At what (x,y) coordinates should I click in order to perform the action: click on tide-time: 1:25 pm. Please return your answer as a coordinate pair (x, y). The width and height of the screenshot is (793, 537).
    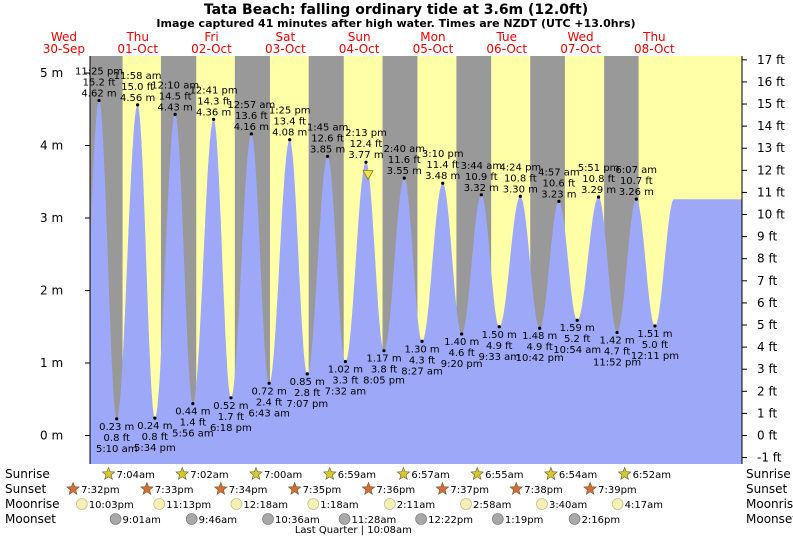
    Looking at the image, I should click on (290, 111).